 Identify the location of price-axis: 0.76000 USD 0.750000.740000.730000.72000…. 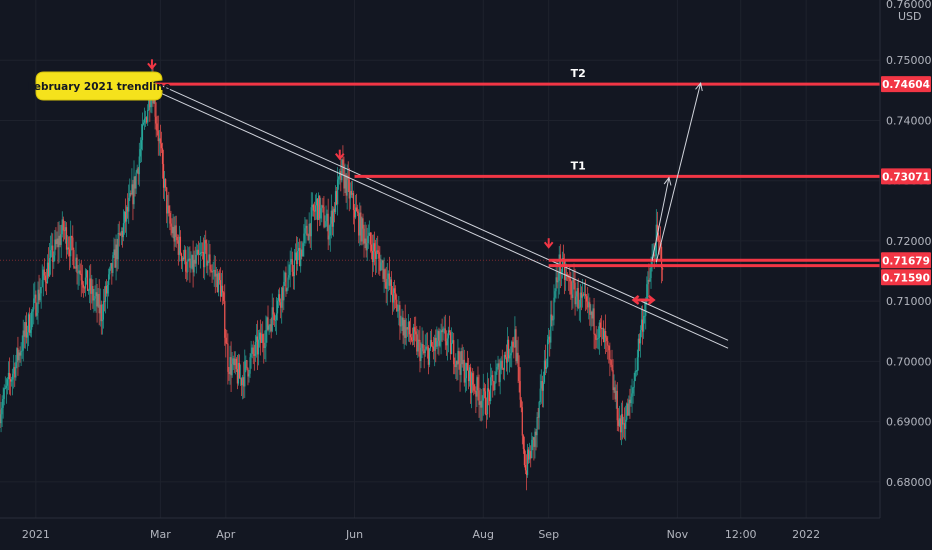
(905, 259).